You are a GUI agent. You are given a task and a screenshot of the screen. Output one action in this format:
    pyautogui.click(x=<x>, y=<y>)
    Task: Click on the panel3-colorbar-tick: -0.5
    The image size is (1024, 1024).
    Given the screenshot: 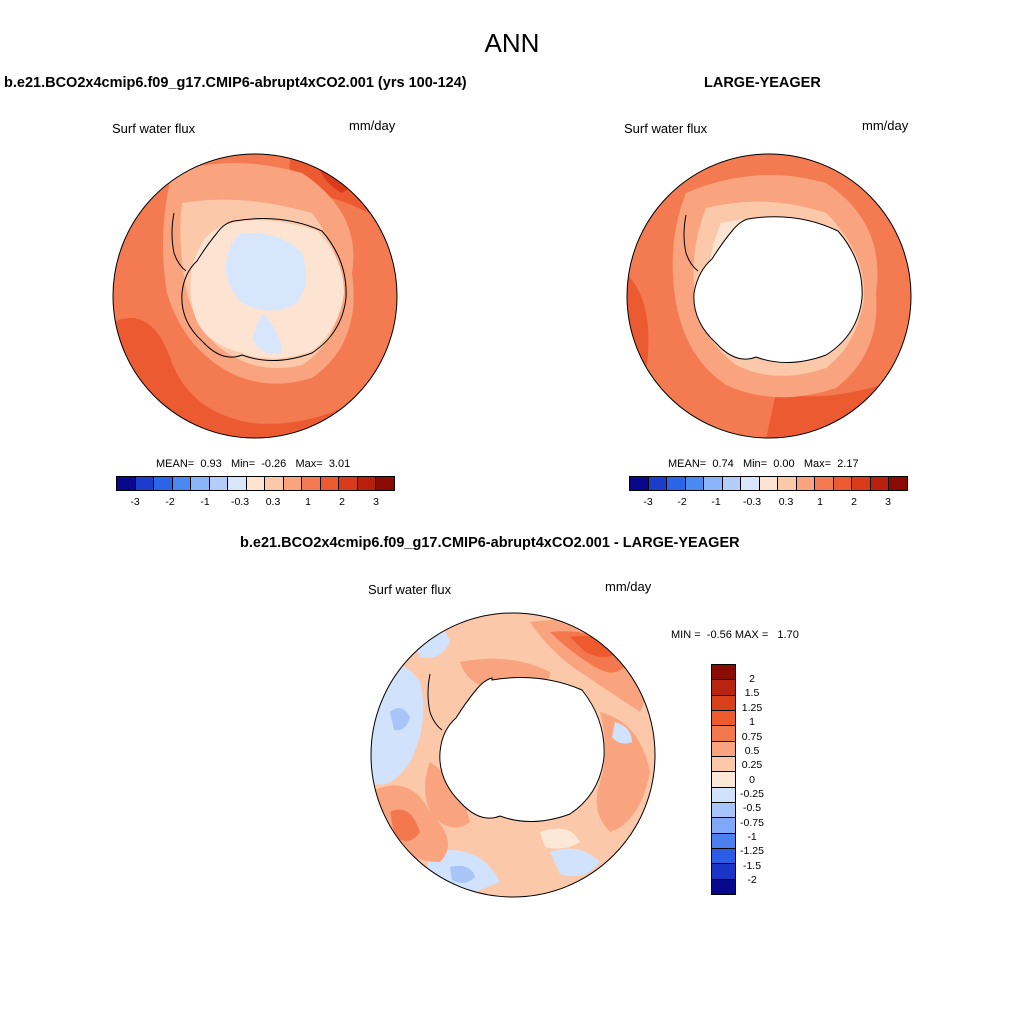 What is the action you would take?
    pyautogui.click(x=752, y=808)
    